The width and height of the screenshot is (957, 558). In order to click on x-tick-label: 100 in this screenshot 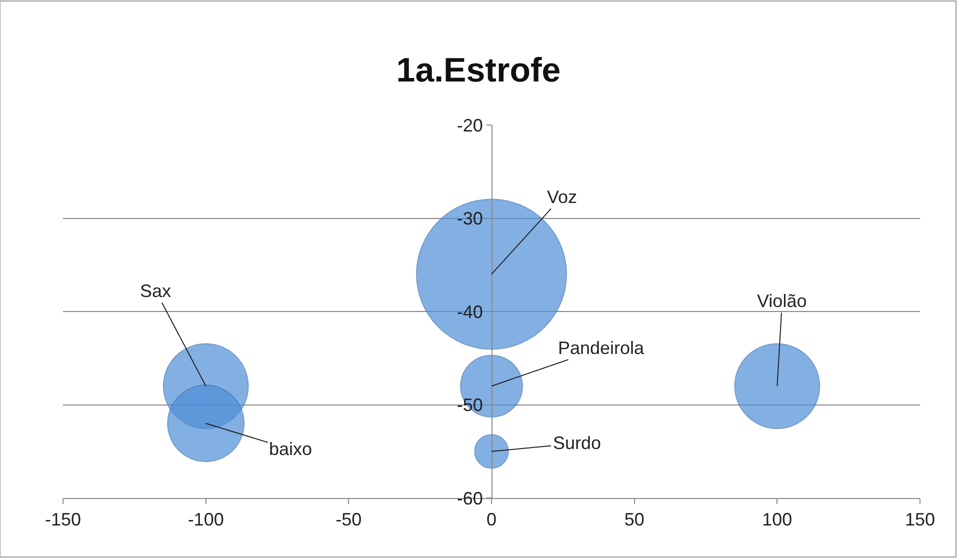, I will do `click(777, 520)`.